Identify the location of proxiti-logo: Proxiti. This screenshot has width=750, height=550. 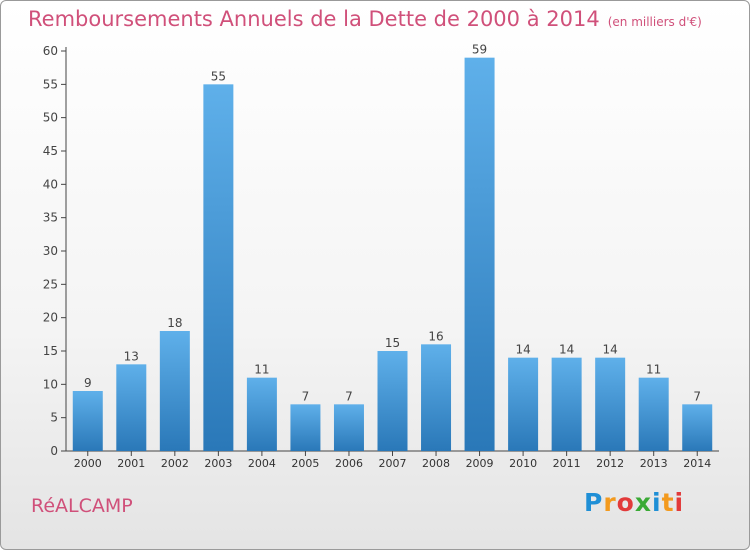
(634, 502).